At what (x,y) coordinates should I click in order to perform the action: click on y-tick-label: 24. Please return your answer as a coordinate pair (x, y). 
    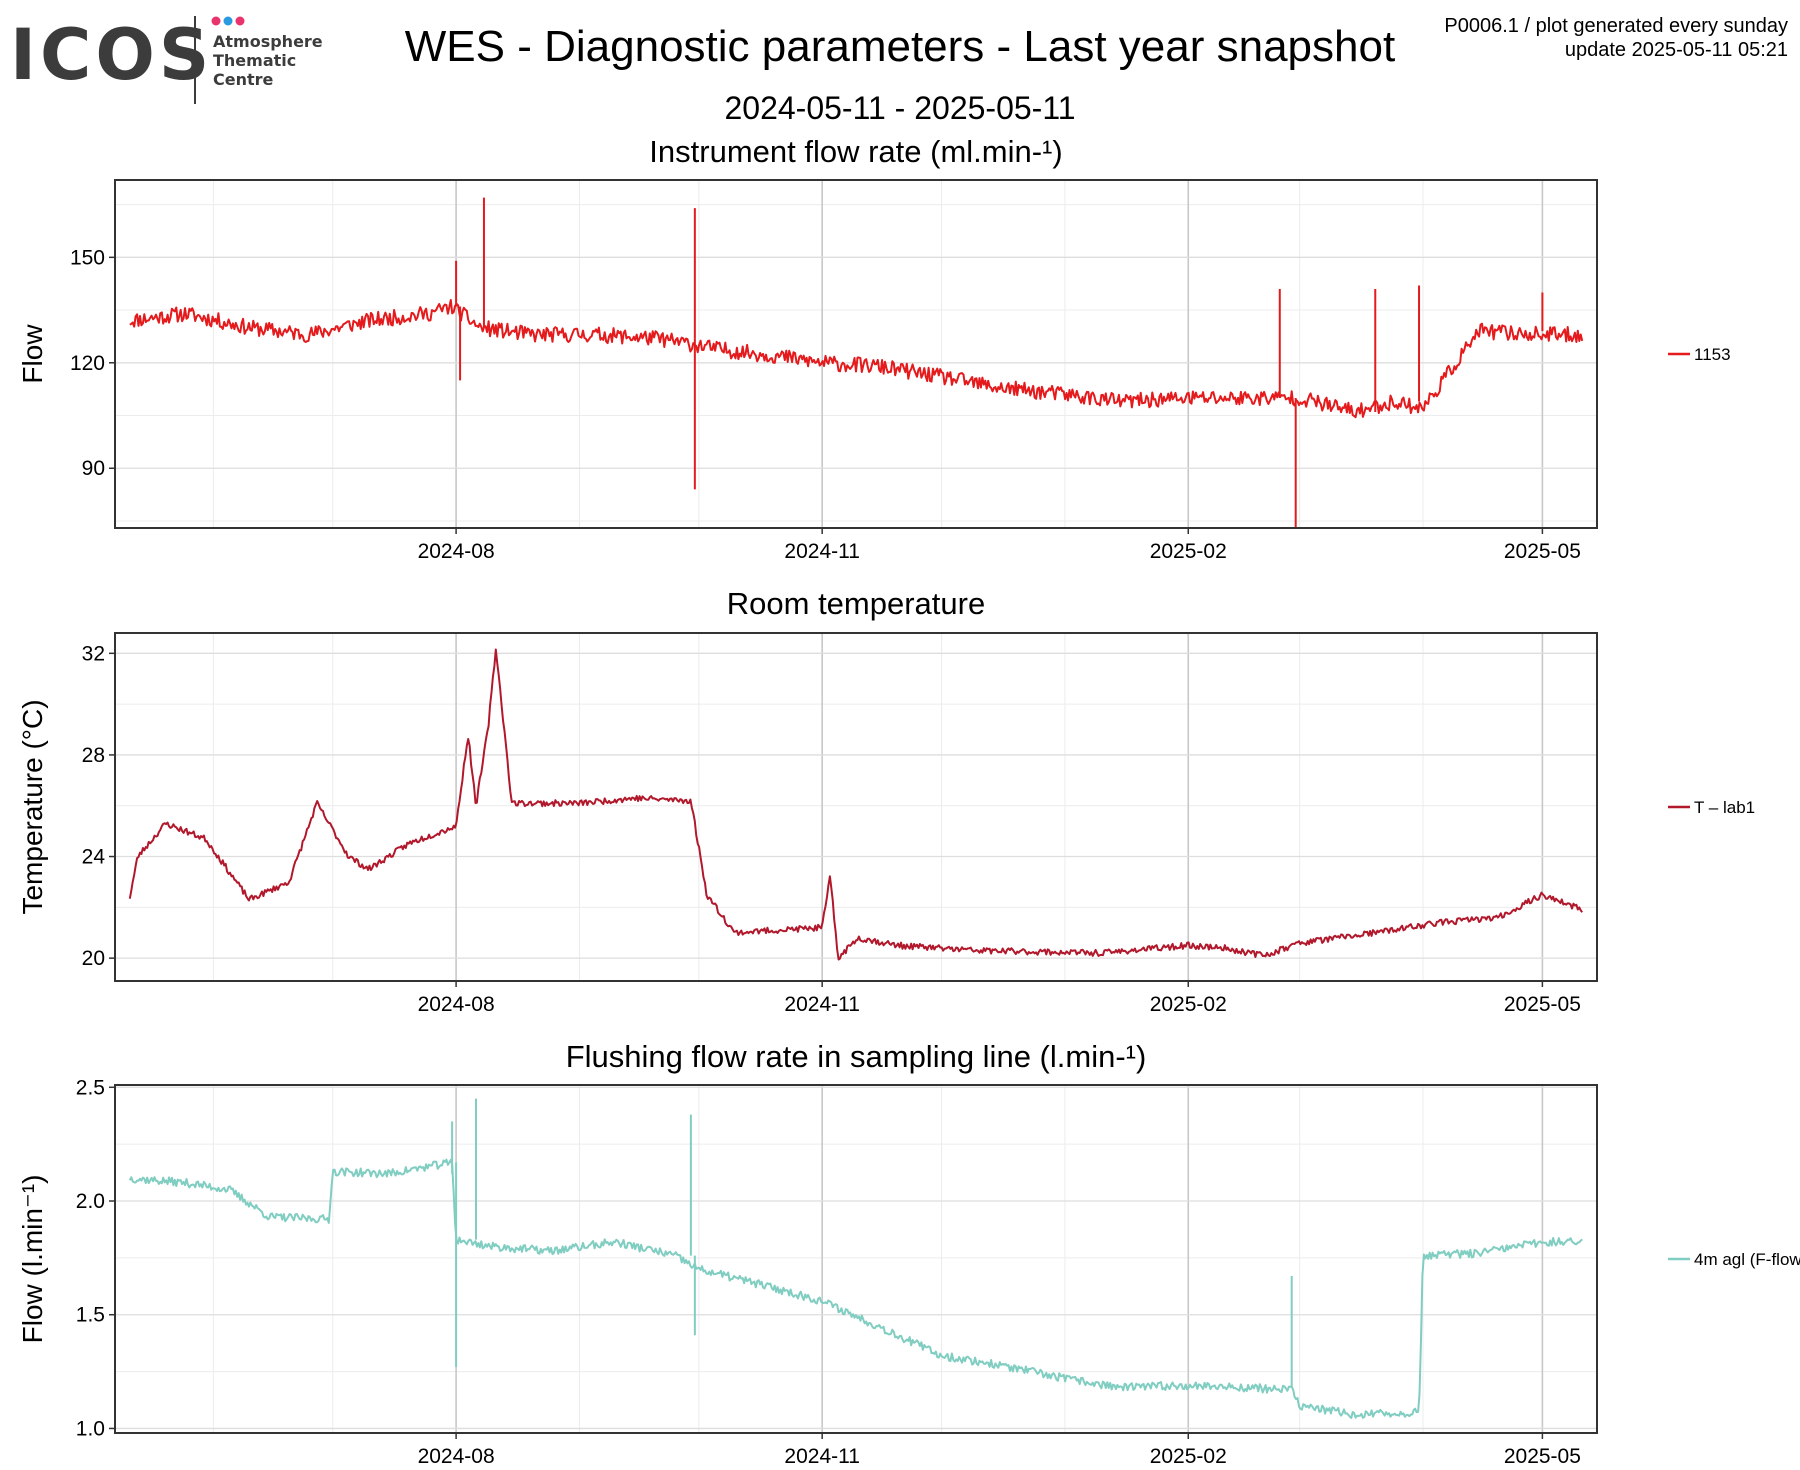
    Looking at the image, I should click on (94, 857).